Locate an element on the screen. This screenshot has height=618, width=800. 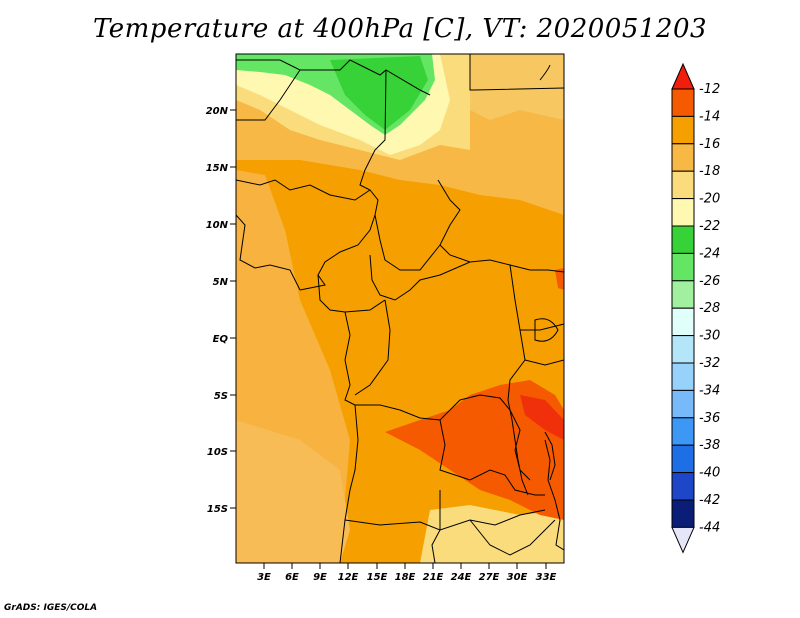
border-angola-west is located at coordinates (349, 483).